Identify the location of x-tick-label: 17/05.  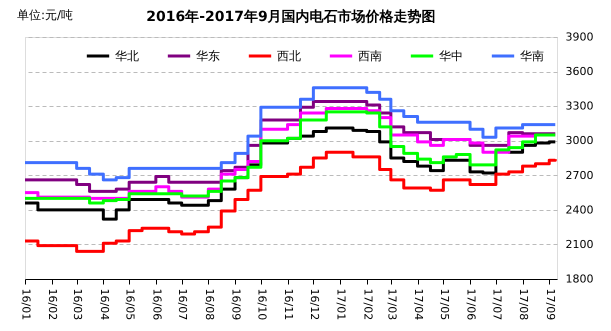
(444, 304).